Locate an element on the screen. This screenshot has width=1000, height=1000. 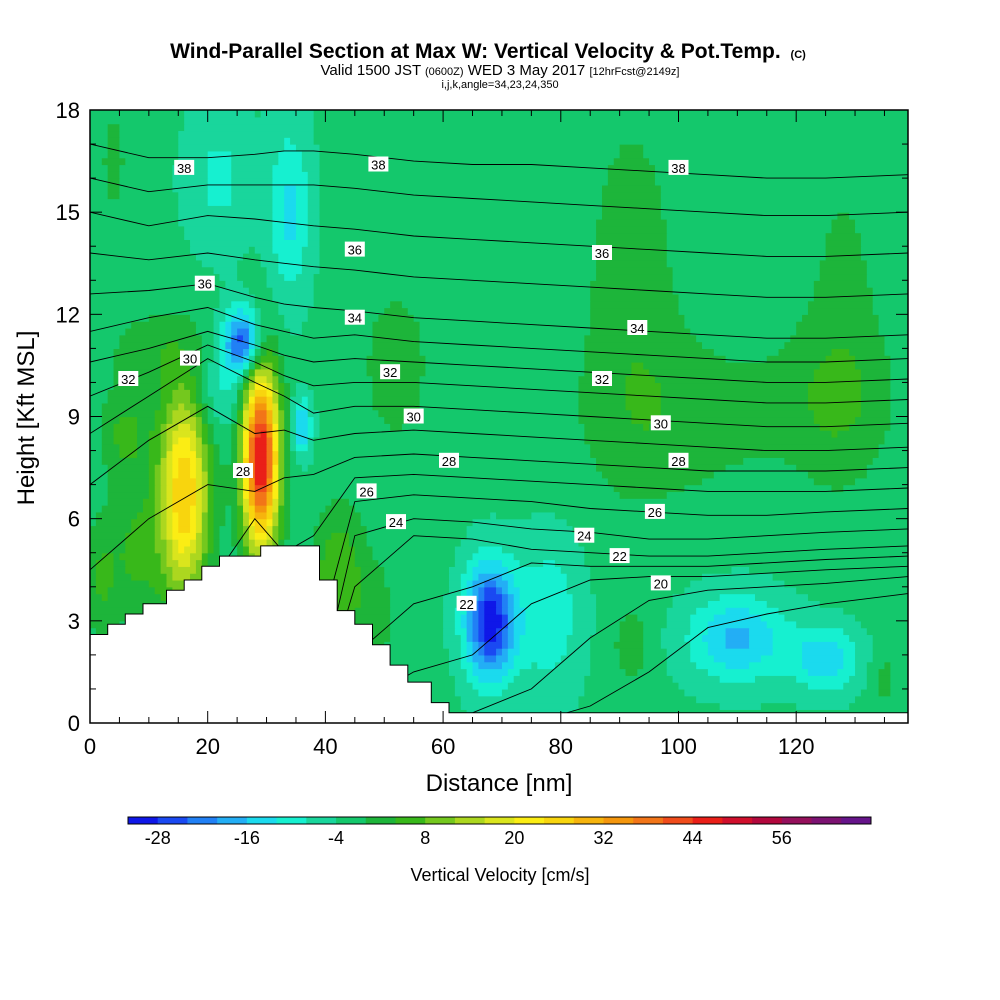
contour-label-text: 24 is located at coordinates (396, 522).